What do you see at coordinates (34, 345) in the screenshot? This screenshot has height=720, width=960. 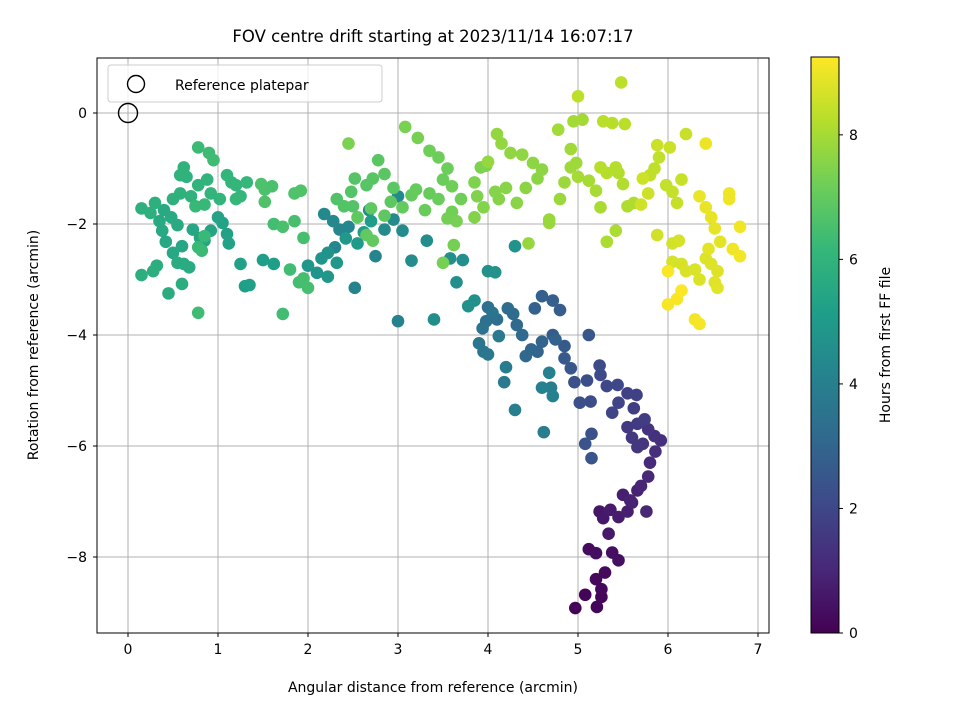 I see `y-axis-label: Rotation from reference (arcmin)` at bounding box center [34, 345].